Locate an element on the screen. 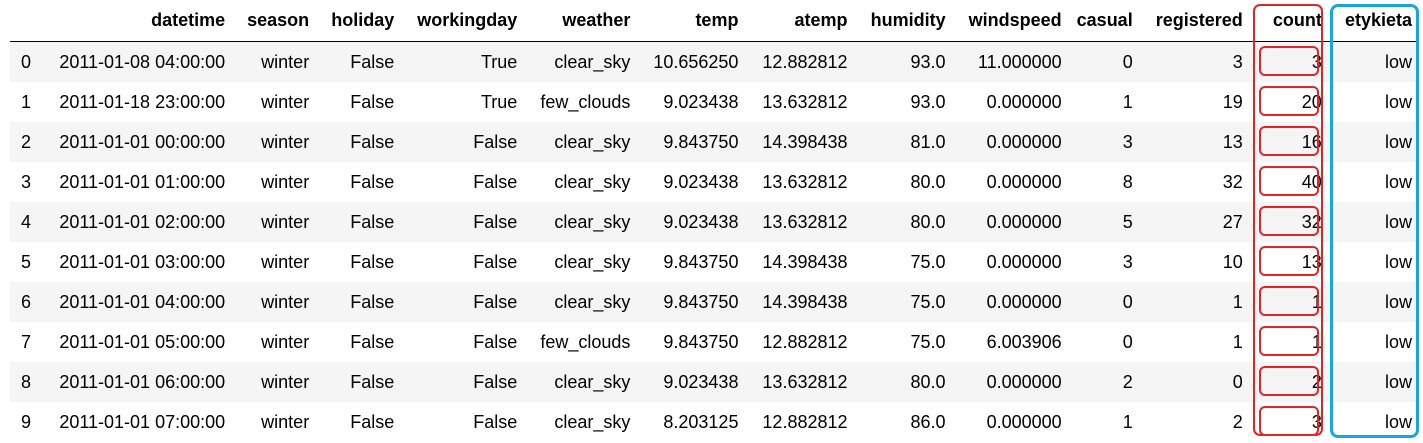 The image size is (1423, 443). column-header-atemp: atemp is located at coordinates (800, 21).